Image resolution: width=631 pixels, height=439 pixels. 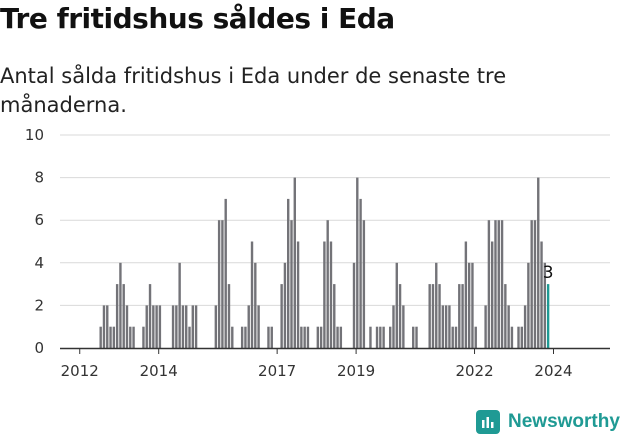 I want to click on x-tick-label: 2024, so click(x=553, y=371).